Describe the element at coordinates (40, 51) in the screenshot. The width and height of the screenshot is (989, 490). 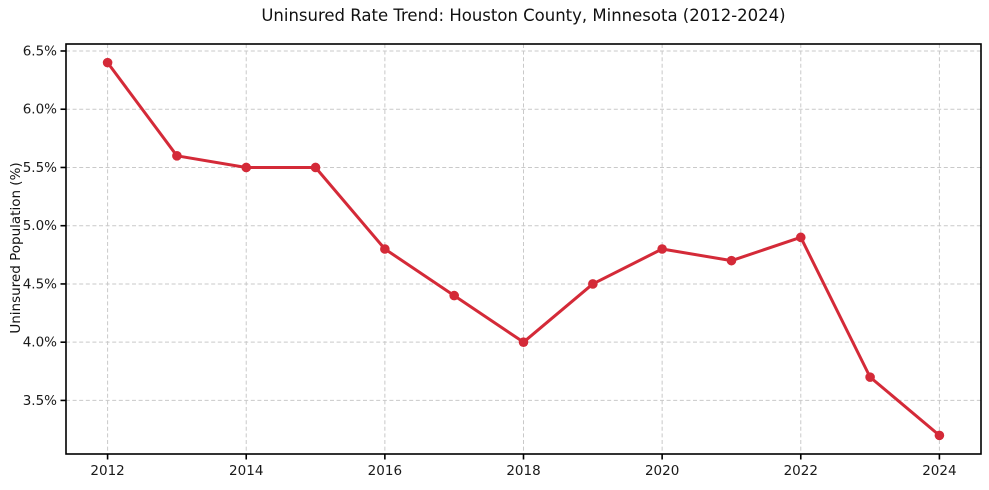
I see `y-tick-label: 6.5%` at that location.